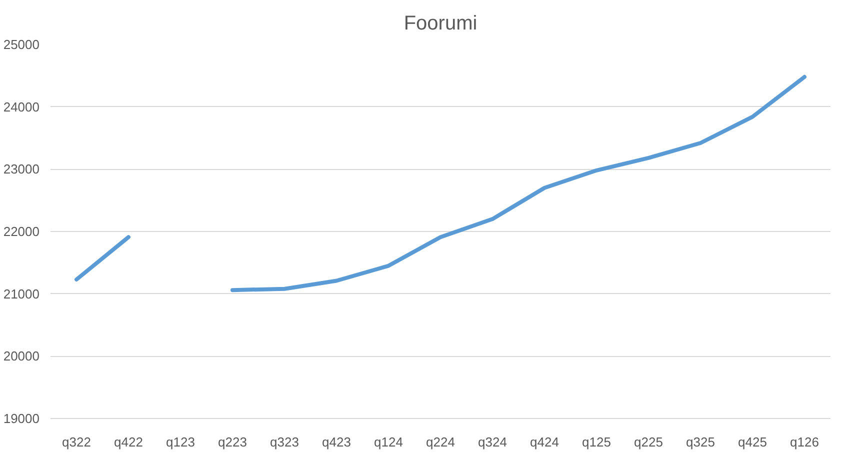  Describe the element at coordinates (544, 442) in the screenshot. I see `x-tick-label: q424` at that location.